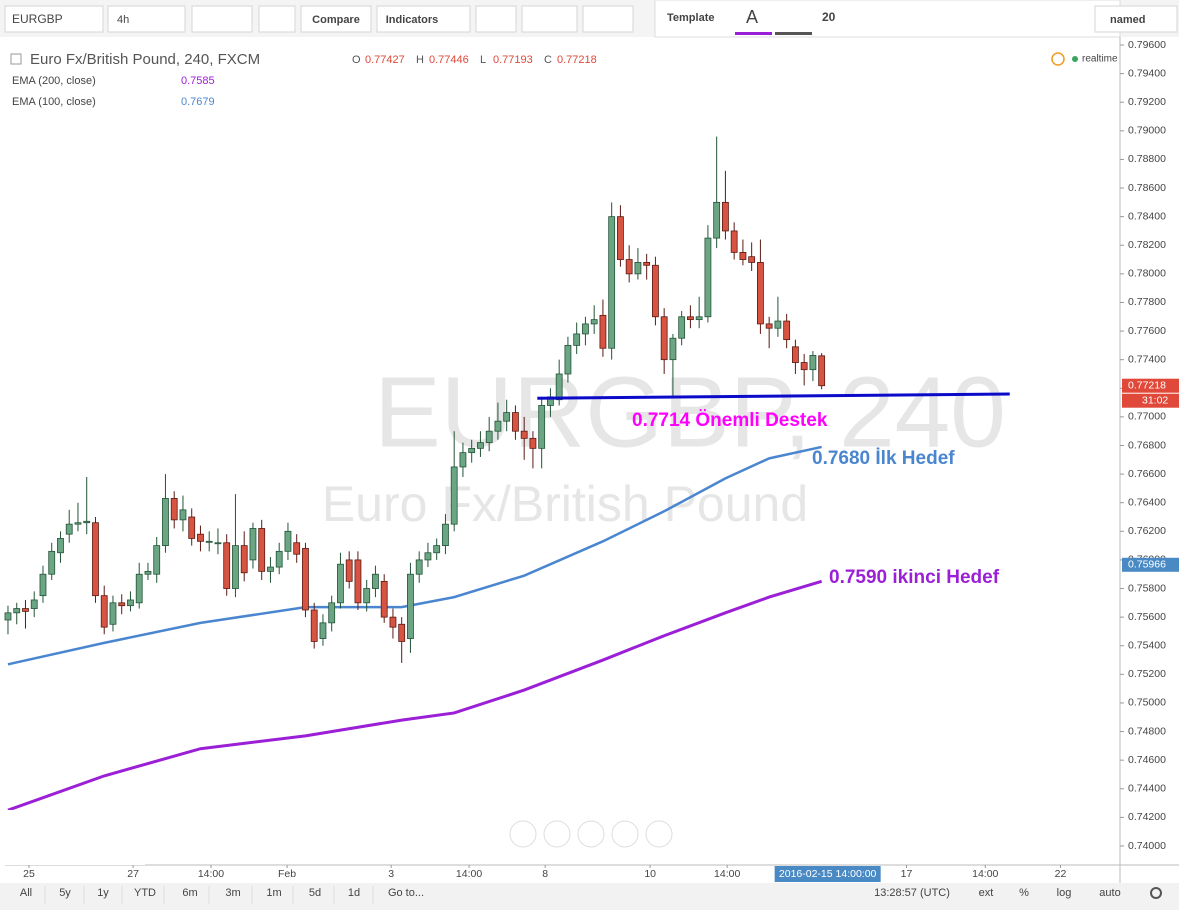 This screenshot has height=910, width=1179. Describe the element at coordinates (277, 19) in the screenshot. I see `settings-btn` at that location.